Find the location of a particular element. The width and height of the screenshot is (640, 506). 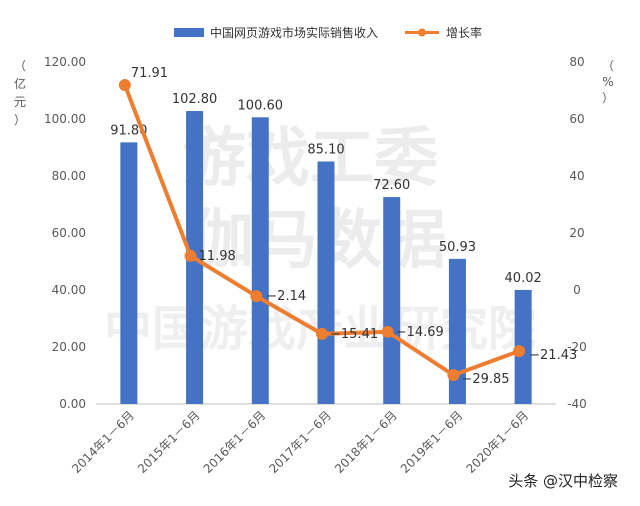

x-tick-label: 2014年1－6月 is located at coordinates (103, 442).